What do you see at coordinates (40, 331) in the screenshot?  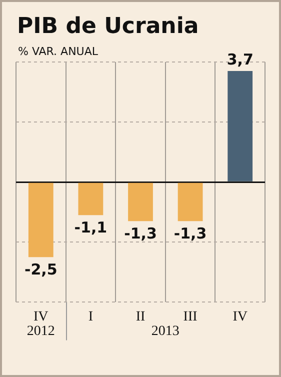 I see `text: 2012` at bounding box center [40, 331].